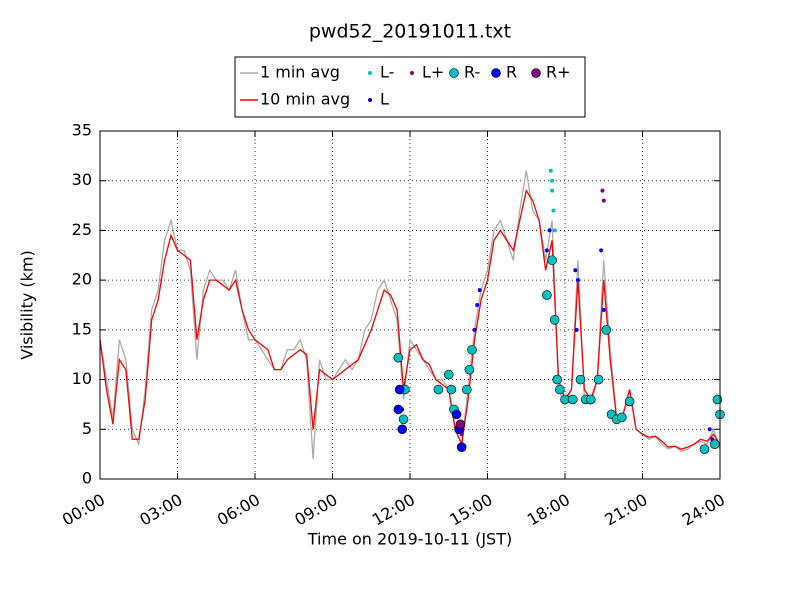 Image resolution: width=800 pixels, height=600 pixels. I want to click on y-tick-label: 5, so click(87, 428).